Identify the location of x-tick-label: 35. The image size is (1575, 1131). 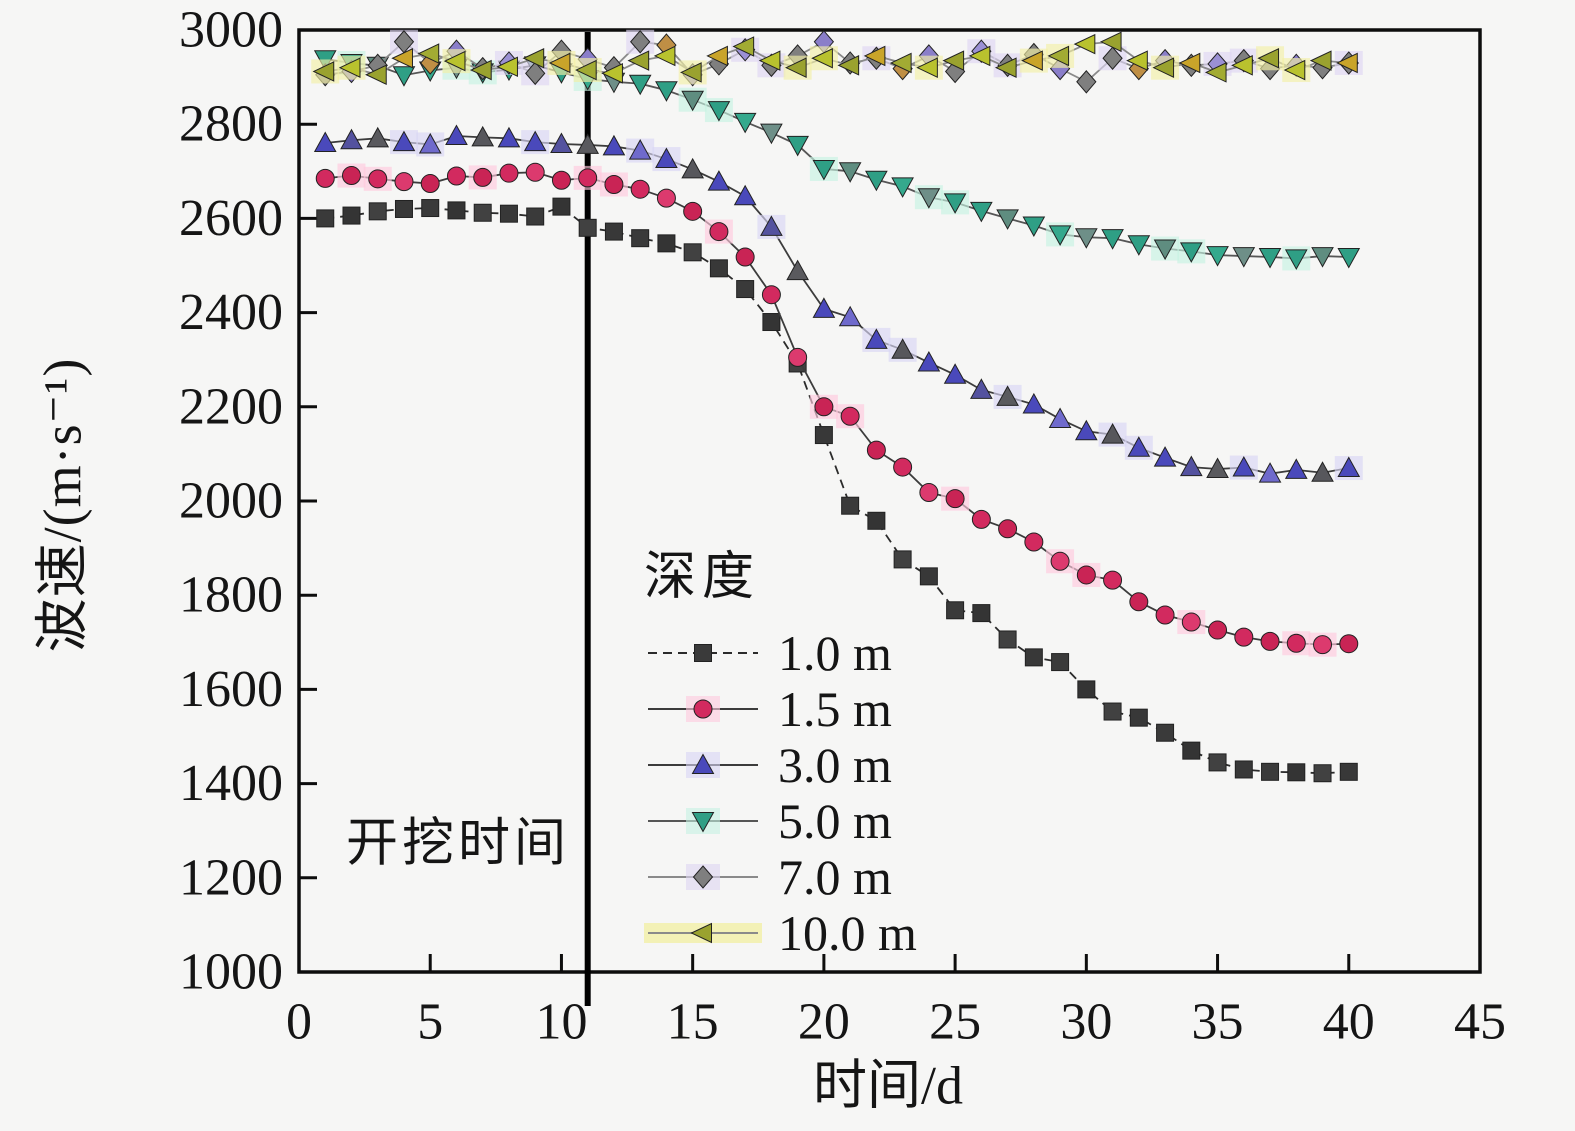
(1218, 1022).